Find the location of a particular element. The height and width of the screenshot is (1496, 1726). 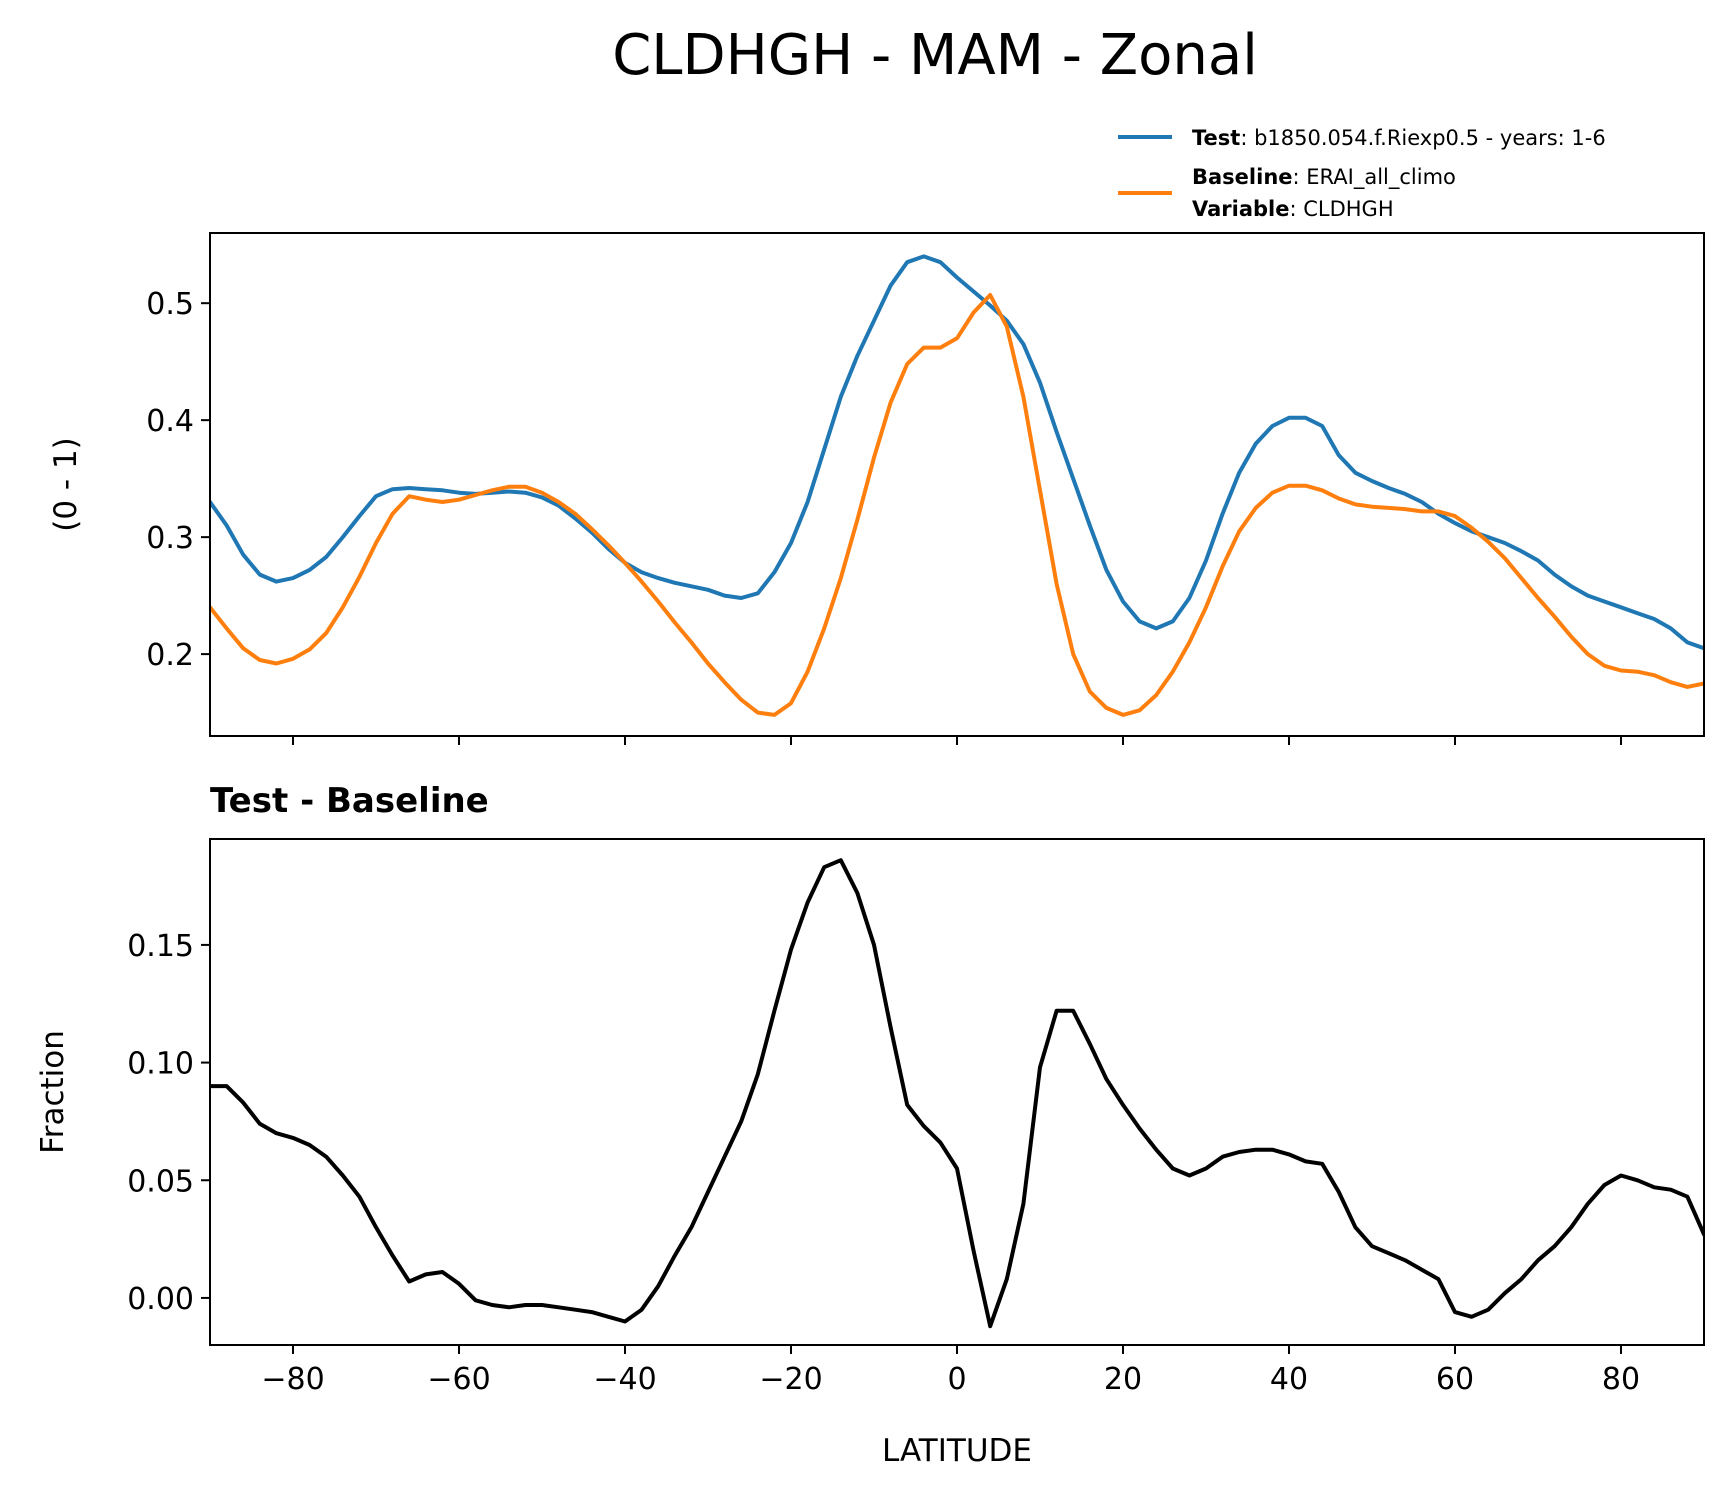

bottom-x-tick-label: 80 is located at coordinates (1621, 1379).